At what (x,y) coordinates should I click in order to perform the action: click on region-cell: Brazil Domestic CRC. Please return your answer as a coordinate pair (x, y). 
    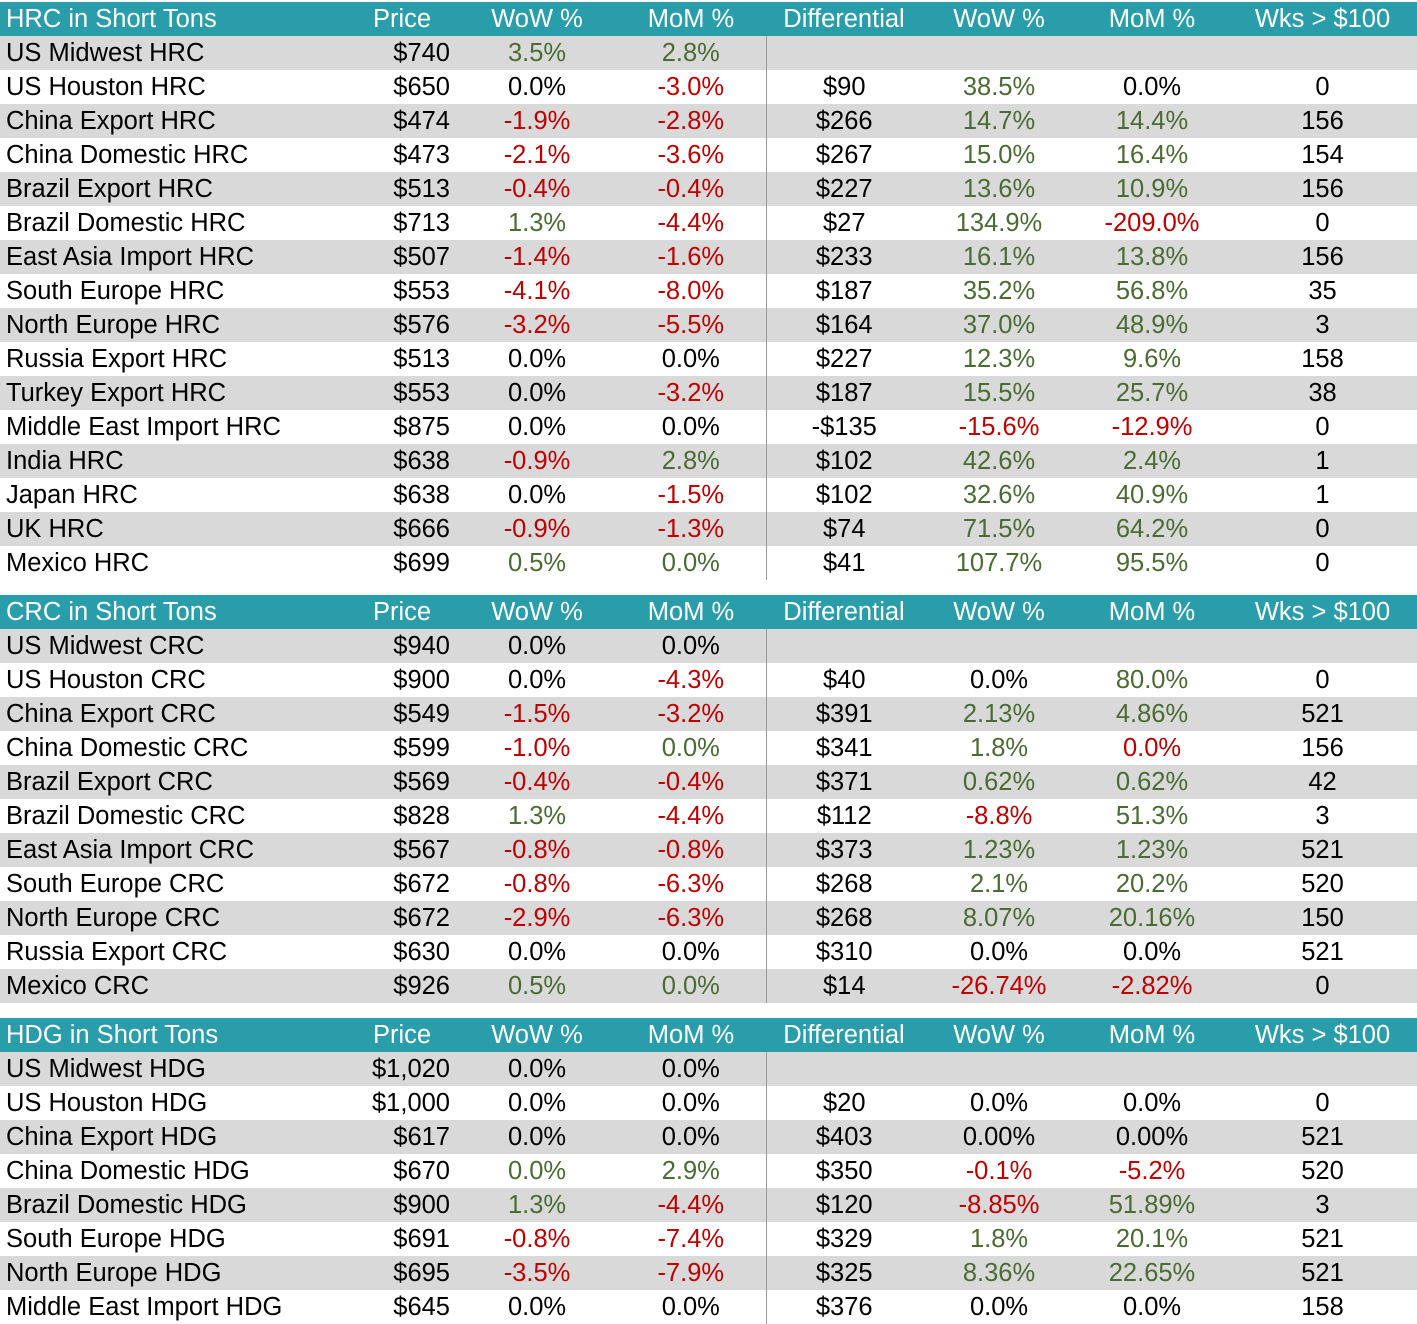
    Looking at the image, I should click on (126, 816).